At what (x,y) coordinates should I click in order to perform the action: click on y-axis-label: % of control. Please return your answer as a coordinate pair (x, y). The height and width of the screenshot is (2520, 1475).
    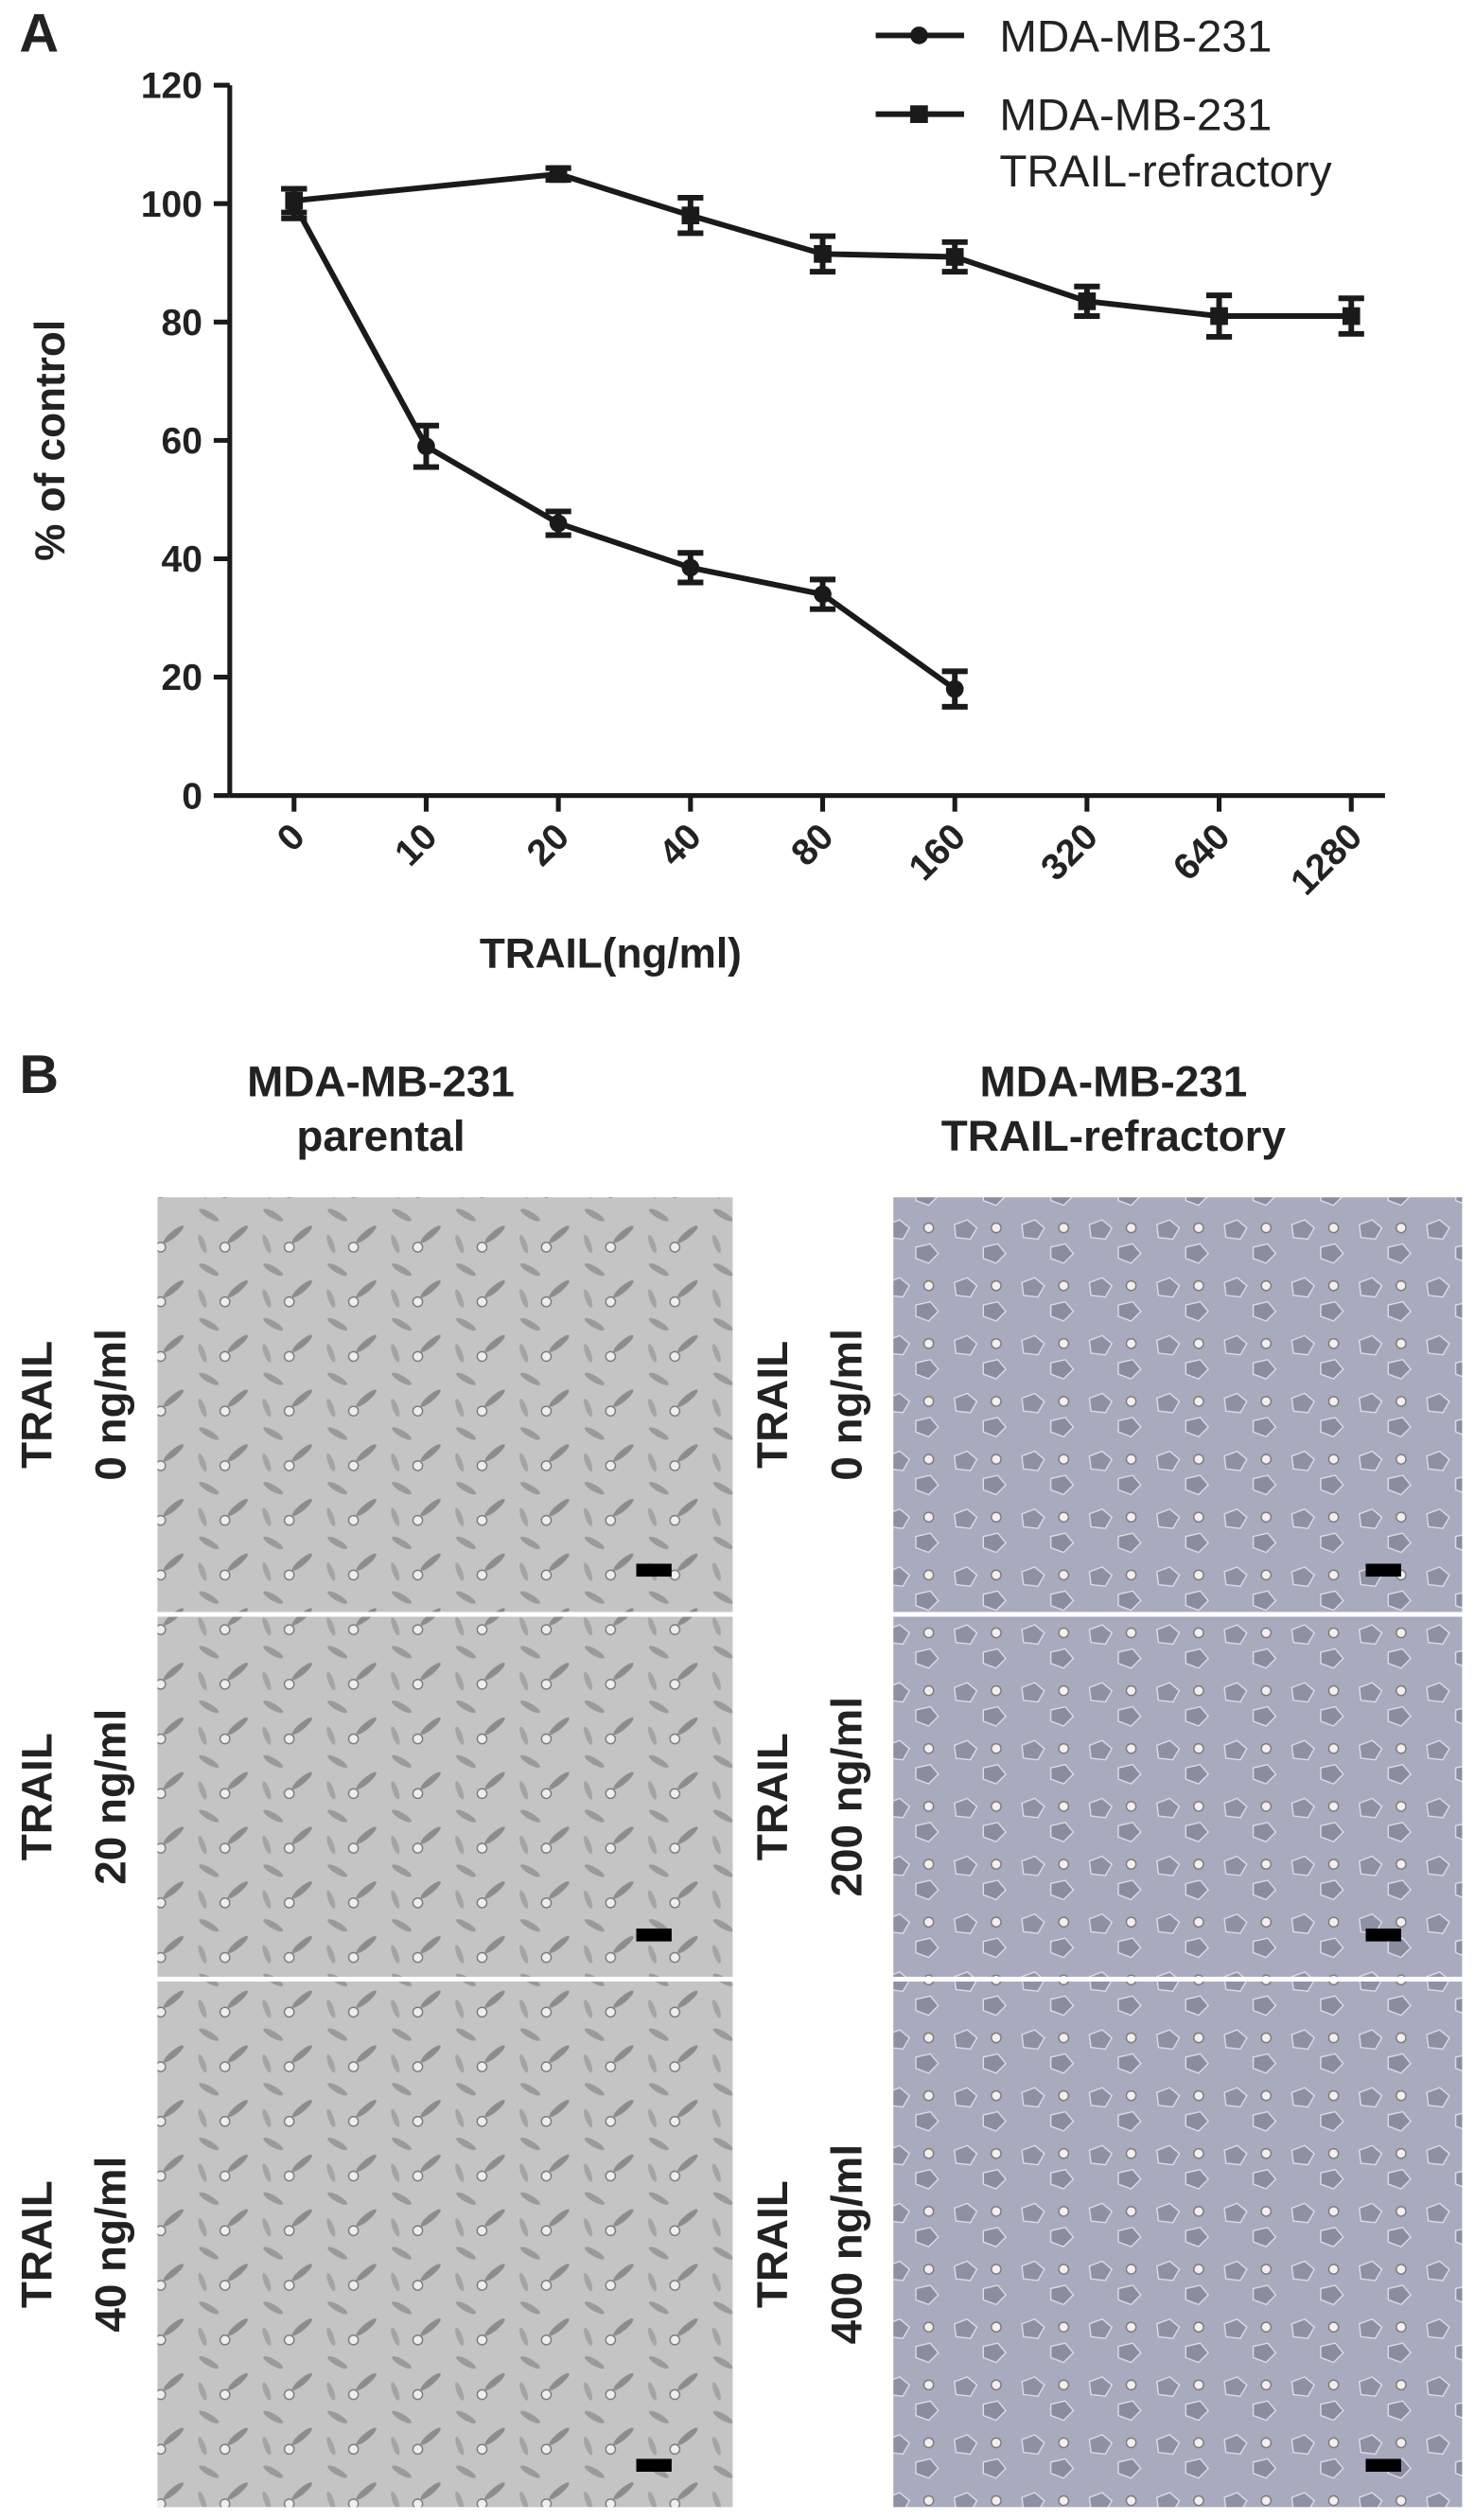
    Looking at the image, I should click on (50, 440).